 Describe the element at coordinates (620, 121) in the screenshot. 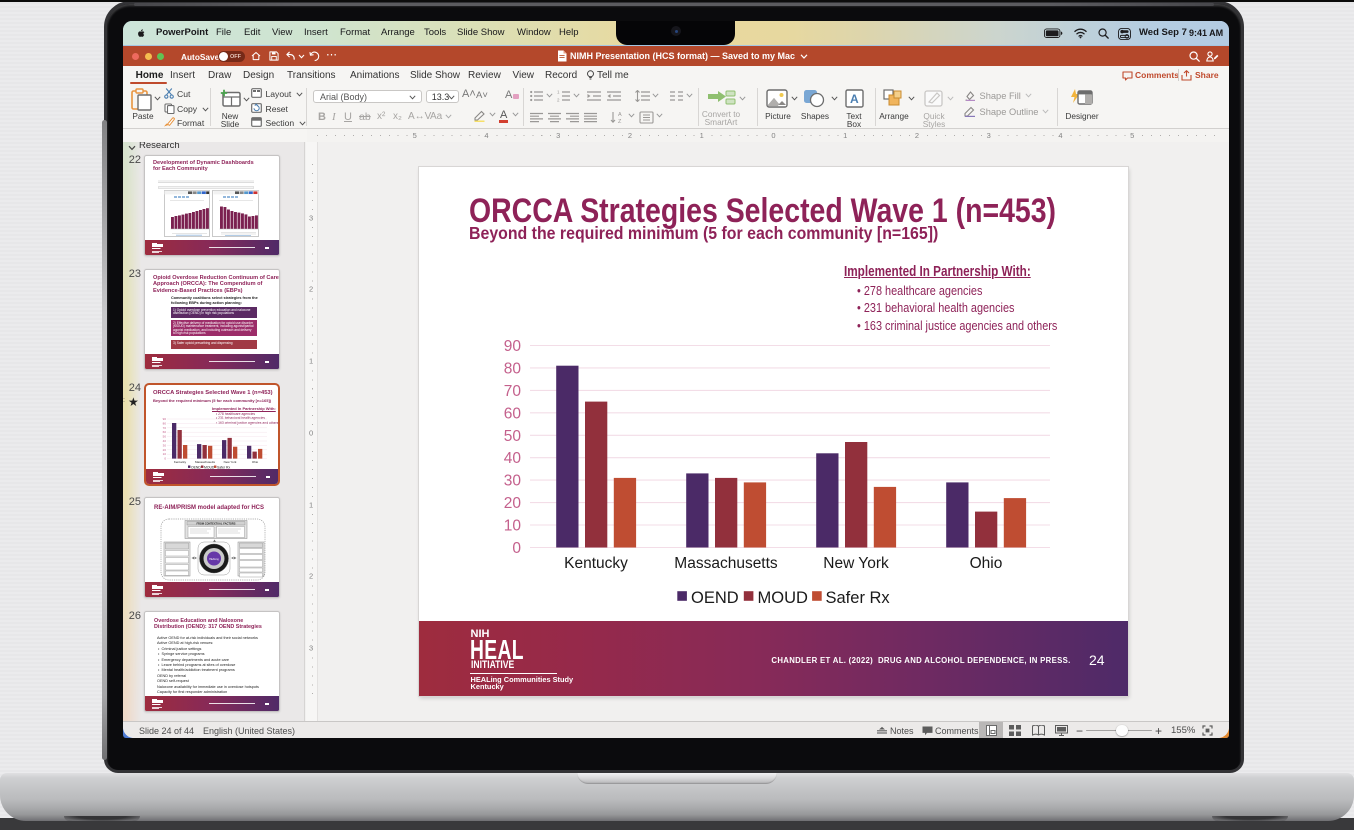

I see `svg-text: Z` at that location.